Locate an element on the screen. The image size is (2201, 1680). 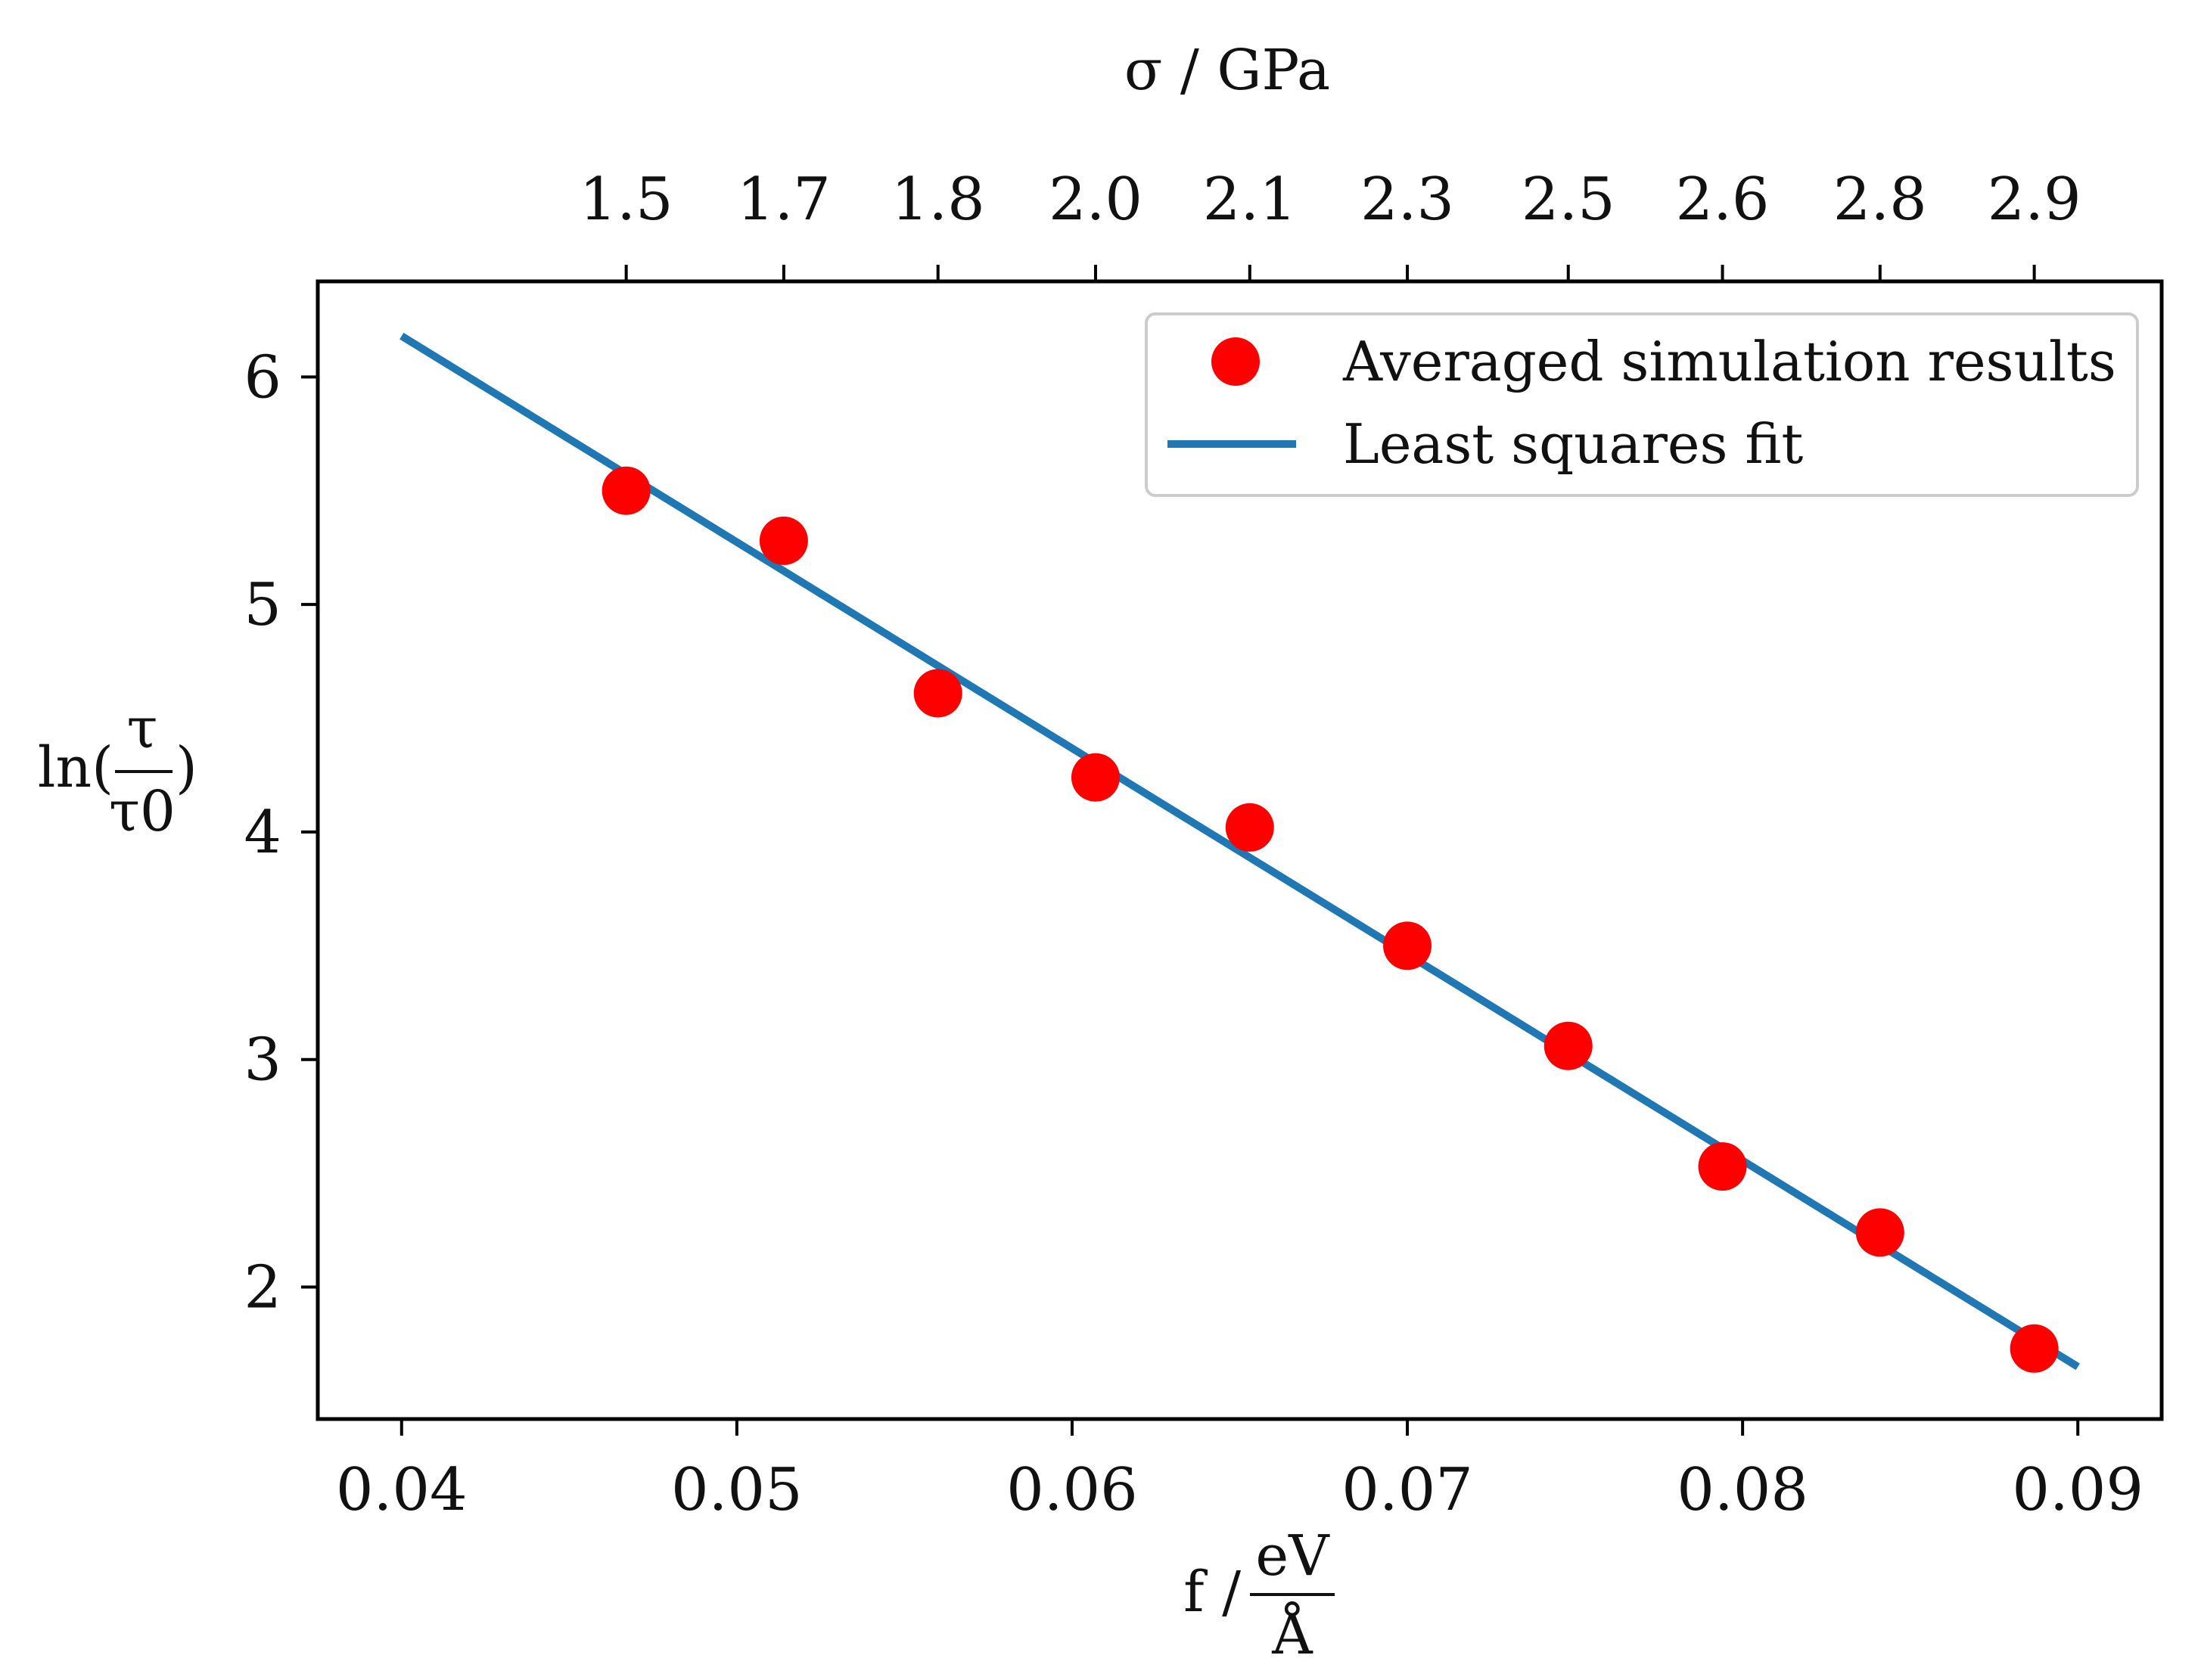
x-axis-label-prefix: f / is located at coordinates (1212, 1592).